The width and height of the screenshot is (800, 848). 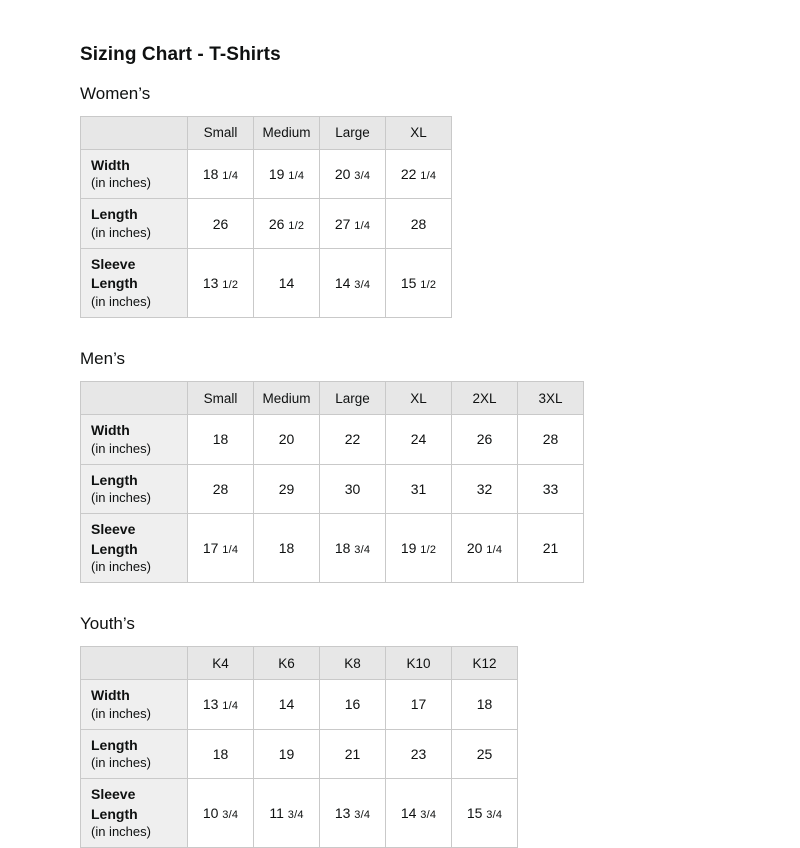 I want to click on value-whole: 19, so click(x=408, y=548).